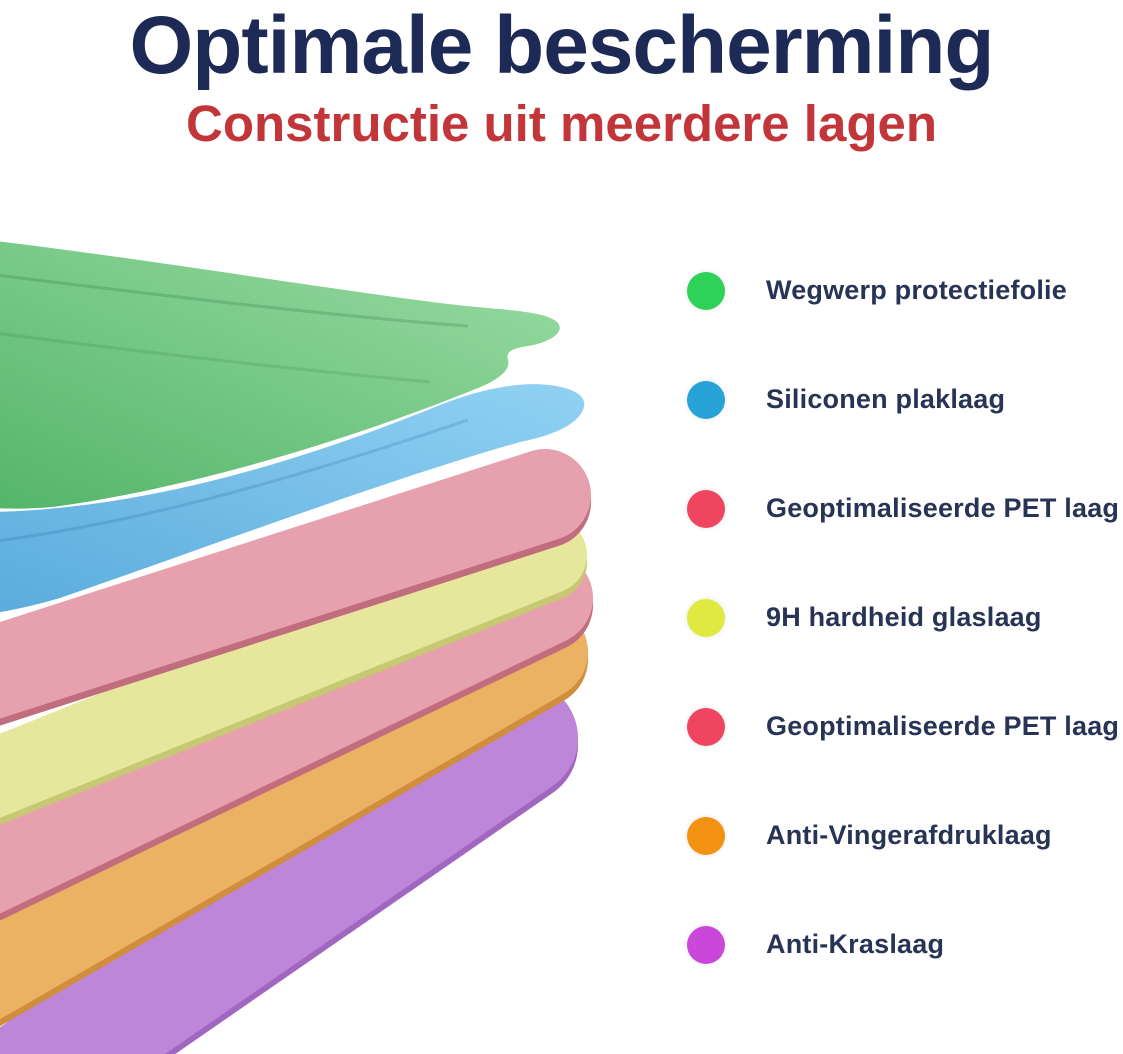  Describe the element at coordinates (916, 290) in the screenshot. I see `legend-label: Wegwerp protectiefolie` at that location.